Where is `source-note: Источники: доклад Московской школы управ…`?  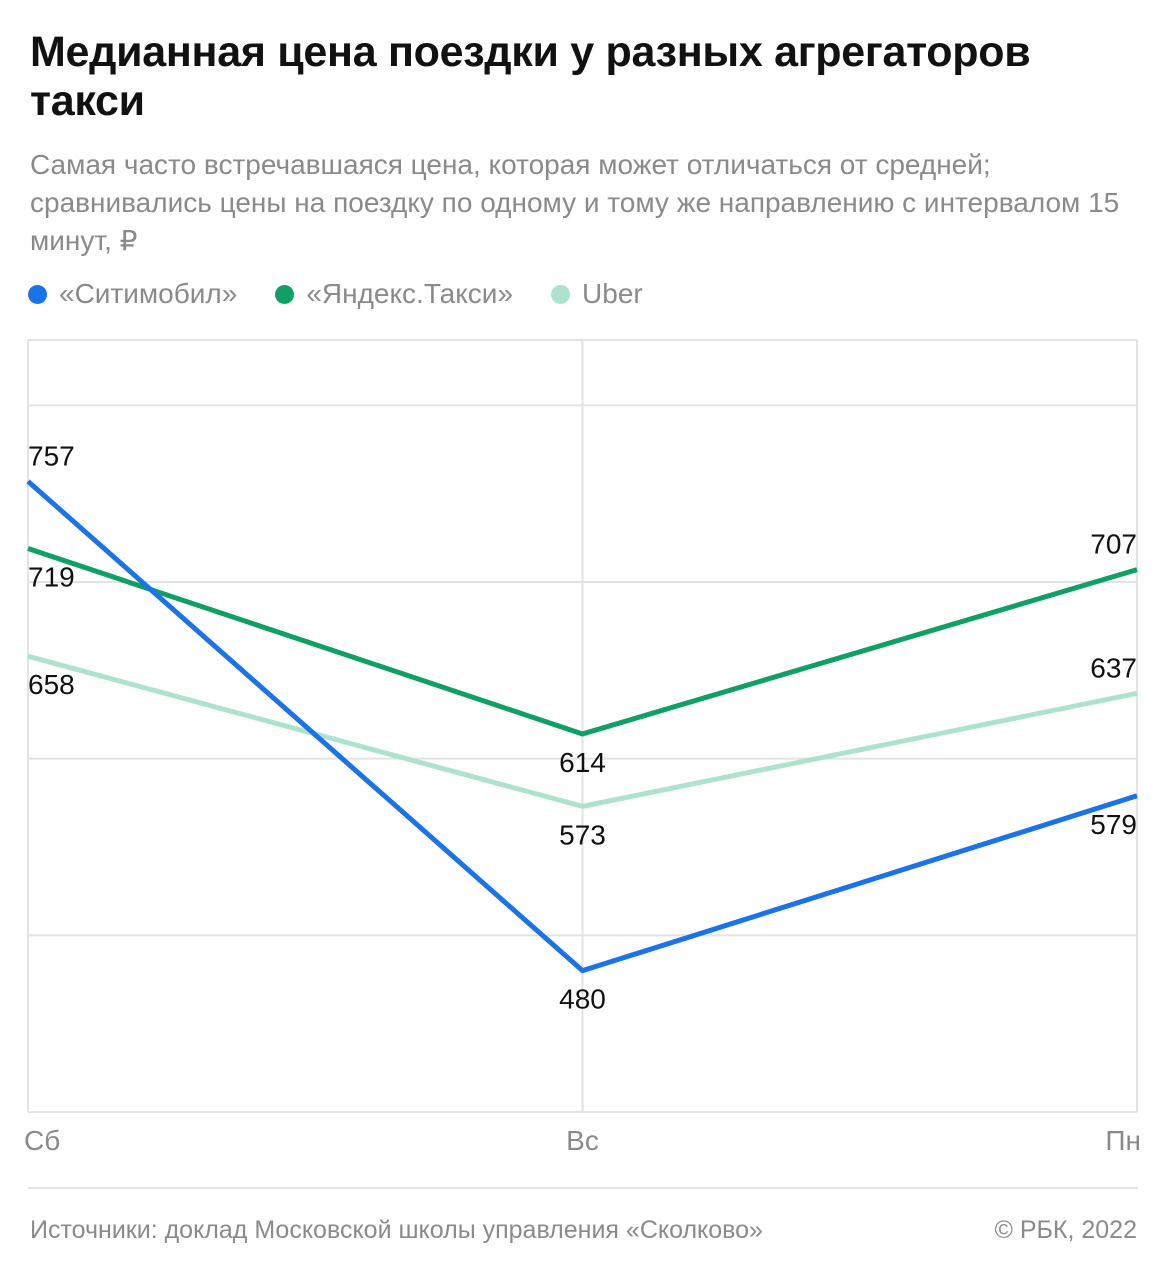 source-note: Источники: доклад Московской школы управ… is located at coordinates (396, 1230).